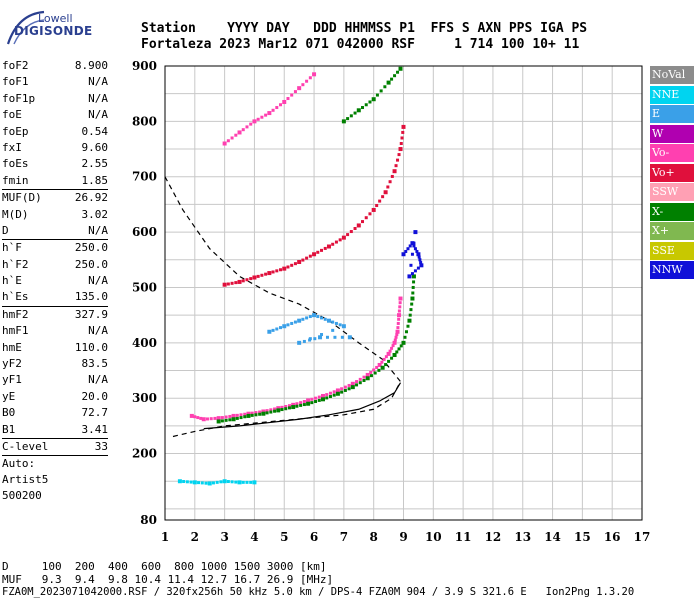 This screenshot has width=700, height=600. What do you see at coordinates (314, 537) in the screenshot?
I see `x-tick-label: 6` at bounding box center [314, 537].